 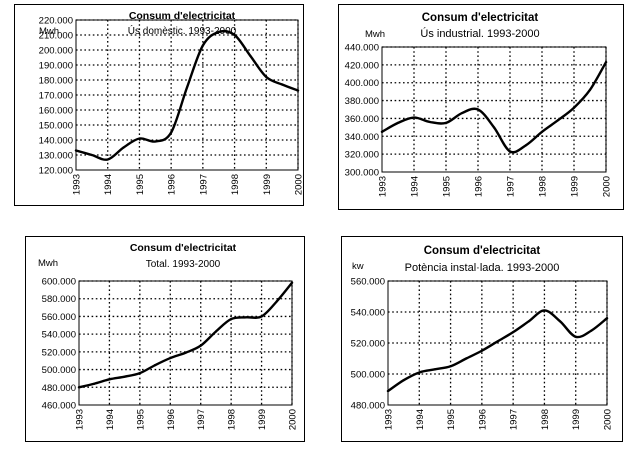 What do you see at coordinates (183, 264) in the screenshot?
I see `chart-subtitle-total: Total. 1993-2000` at bounding box center [183, 264].